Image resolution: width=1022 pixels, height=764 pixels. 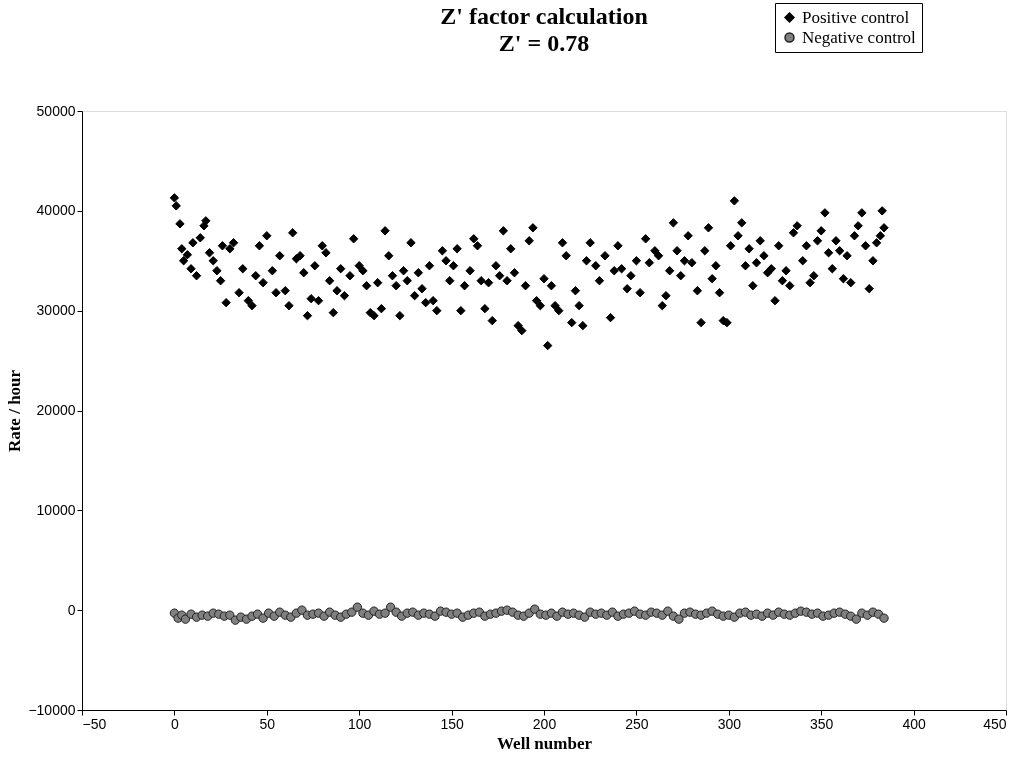 What do you see at coordinates (360, 723) in the screenshot?
I see `x-tick-label: 100` at bounding box center [360, 723].